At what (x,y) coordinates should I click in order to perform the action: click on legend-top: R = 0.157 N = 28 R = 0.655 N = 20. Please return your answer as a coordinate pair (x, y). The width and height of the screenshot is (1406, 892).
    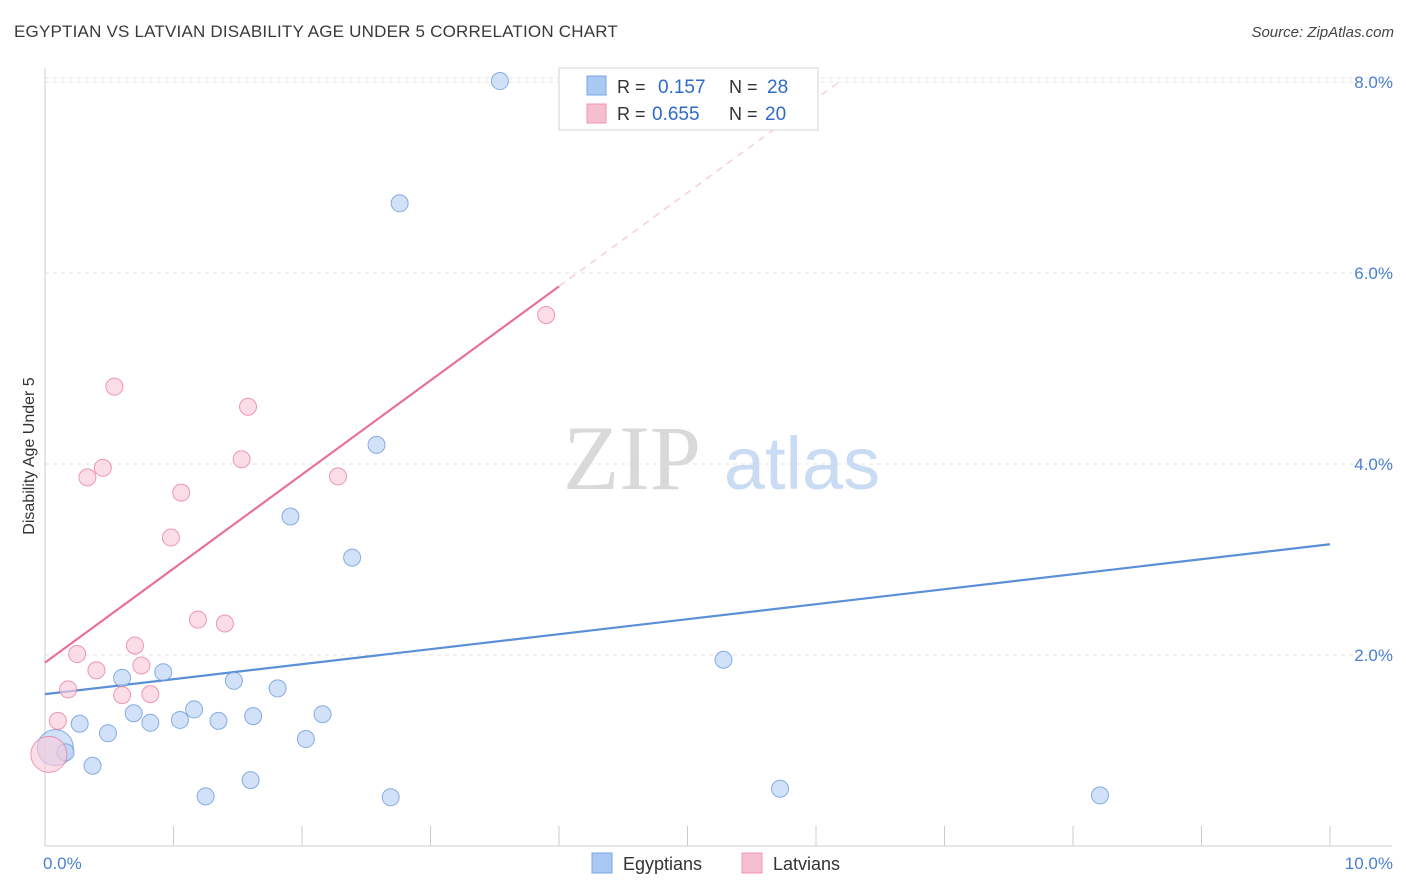
    Looking at the image, I should click on (688, 99).